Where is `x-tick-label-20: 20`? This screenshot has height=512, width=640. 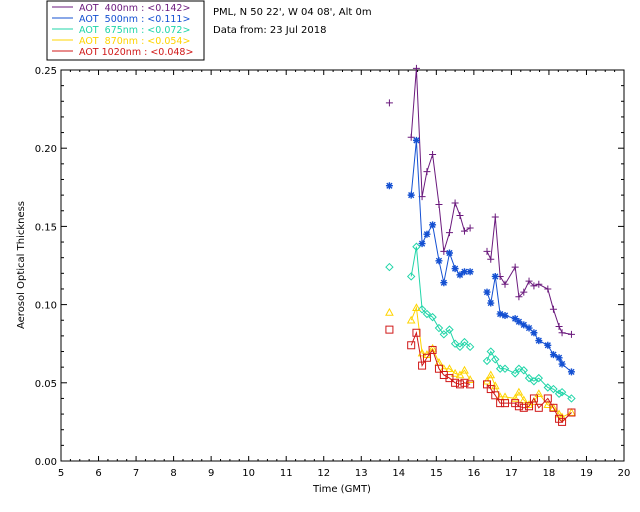
x-tick-label-20: 20 is located at coordinates (624, 473).